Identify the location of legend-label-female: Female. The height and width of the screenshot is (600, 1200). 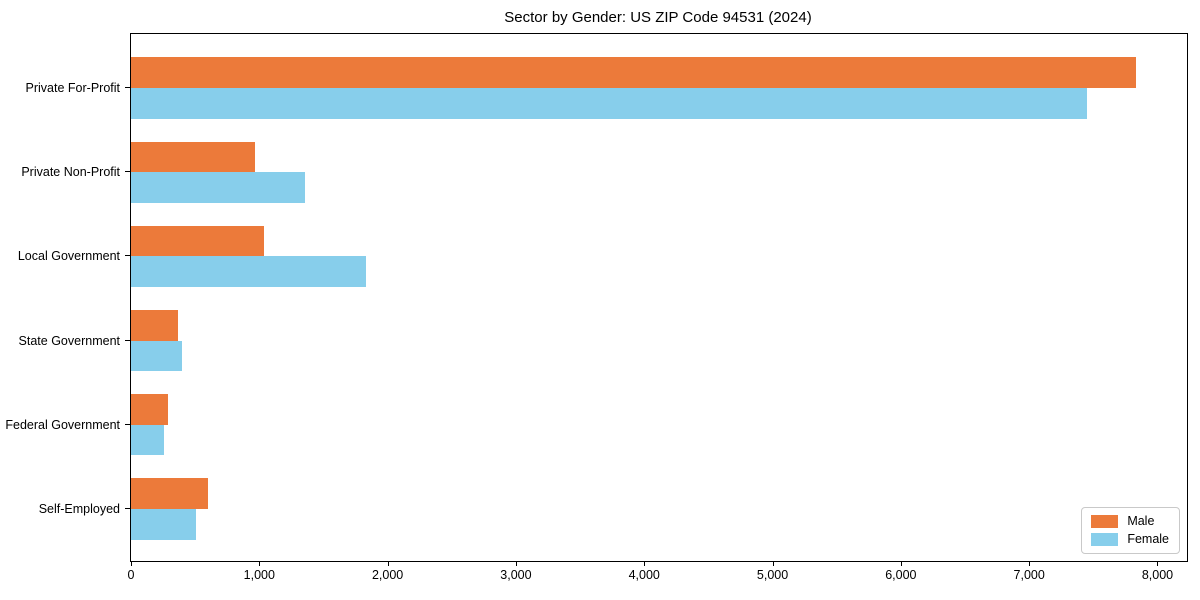
(1148, 539).